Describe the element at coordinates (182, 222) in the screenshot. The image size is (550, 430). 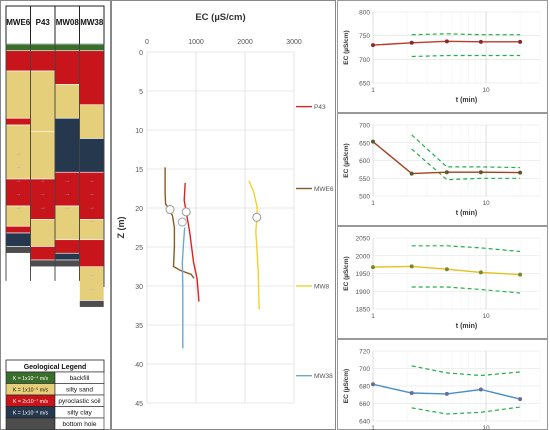
I see `sample-point-mw38` at that location.